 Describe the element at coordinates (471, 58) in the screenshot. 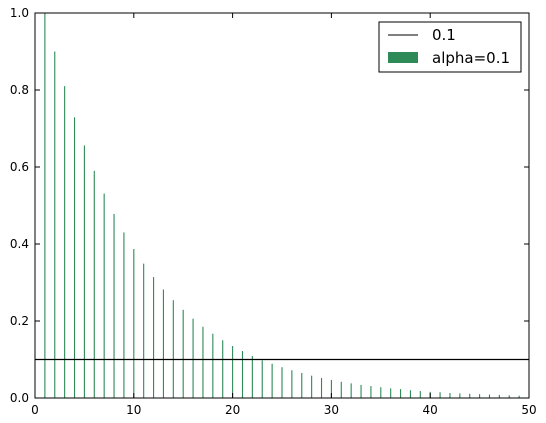

I see `legend-label-bar: alpha=0.1` at that location.